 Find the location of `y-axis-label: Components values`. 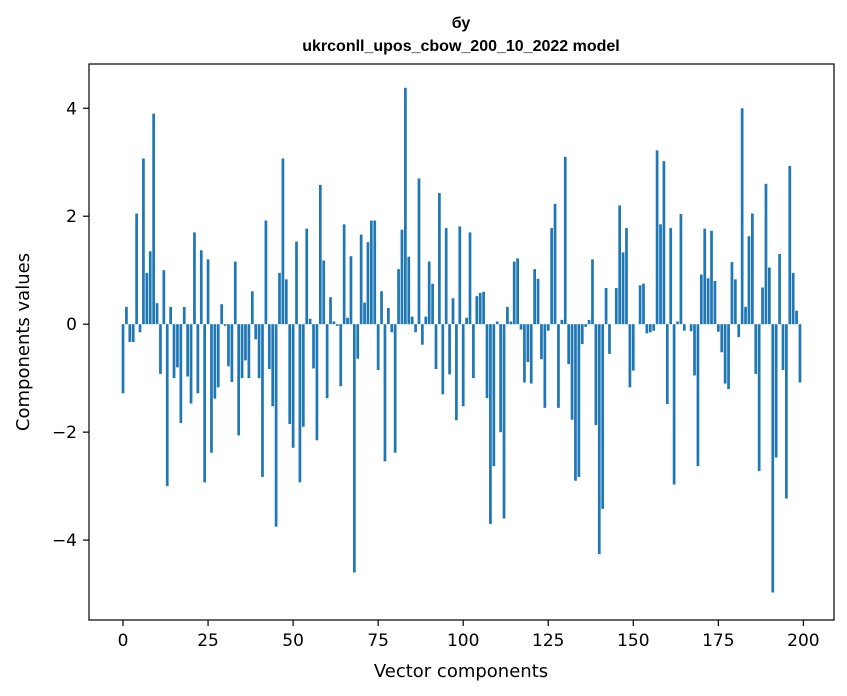

y-axis-label: Components values is located at coordinates (23, 342).